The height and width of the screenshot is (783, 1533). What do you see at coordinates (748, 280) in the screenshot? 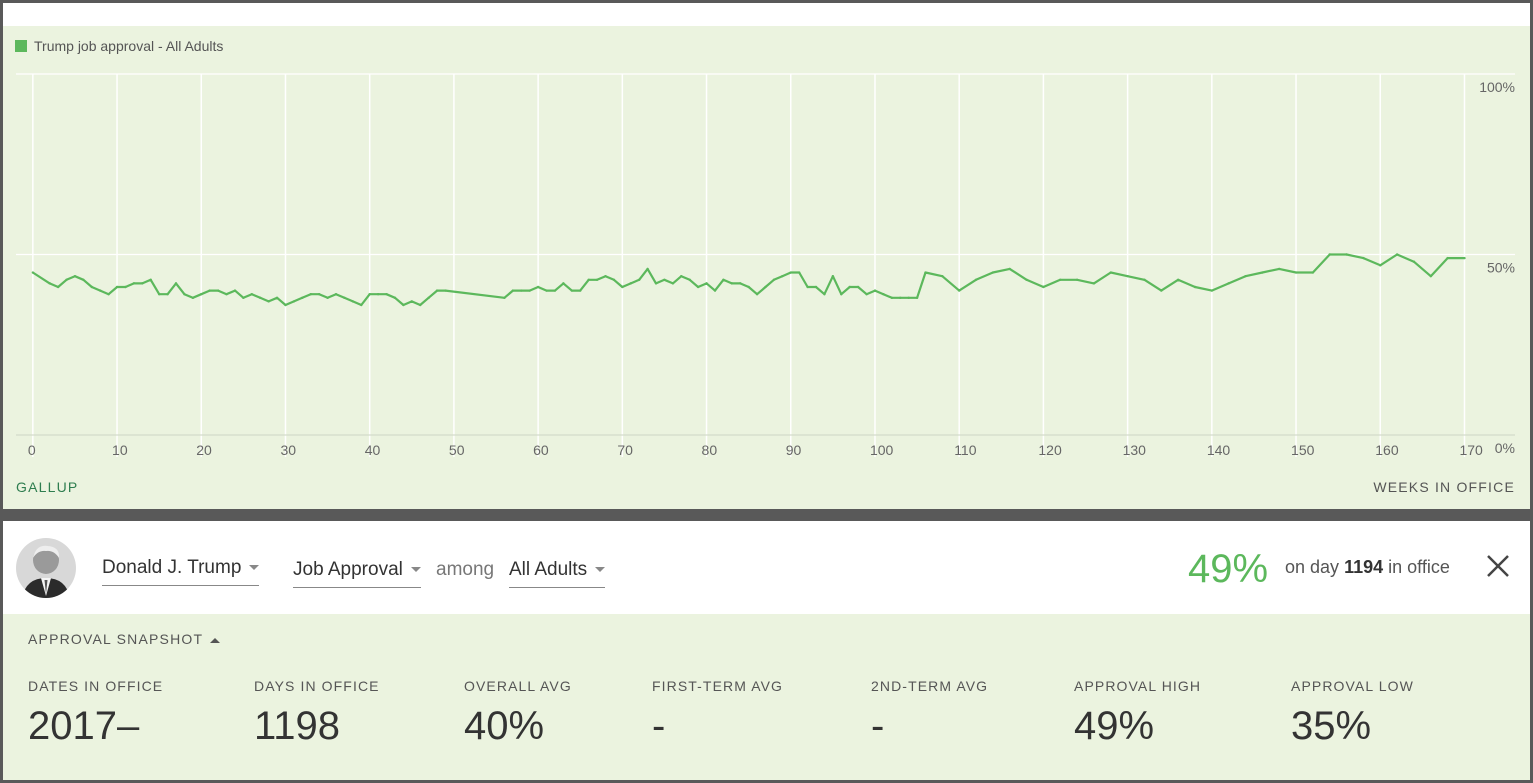
I see `series-line` at bounding box center [748, 280].